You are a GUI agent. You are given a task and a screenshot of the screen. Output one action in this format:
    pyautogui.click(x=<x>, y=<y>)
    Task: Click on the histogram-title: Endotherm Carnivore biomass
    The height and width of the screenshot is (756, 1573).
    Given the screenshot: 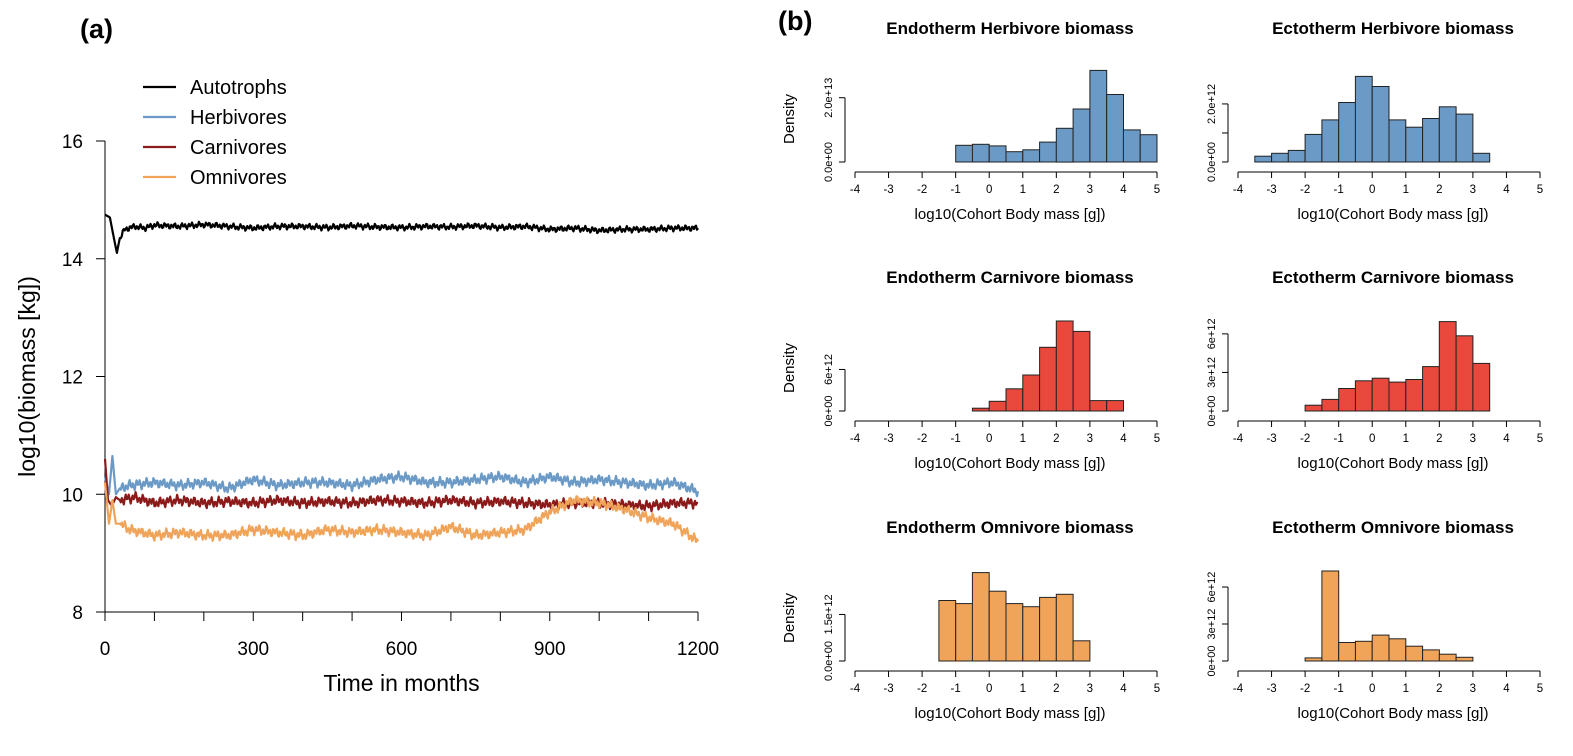 What is the action you would take?
    pyautogui.click(x=1010, y=277)
    